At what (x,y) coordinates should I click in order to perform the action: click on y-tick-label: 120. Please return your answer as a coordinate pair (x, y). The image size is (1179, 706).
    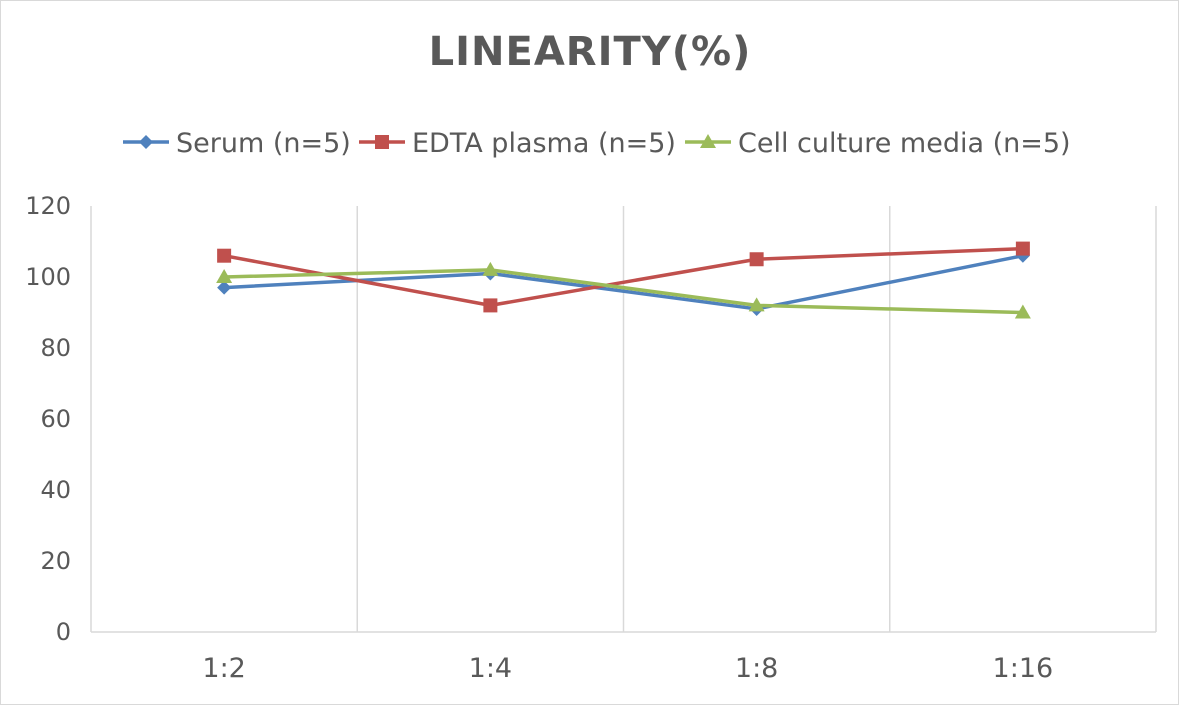
    Looking at the image, I should click on (48, 206).